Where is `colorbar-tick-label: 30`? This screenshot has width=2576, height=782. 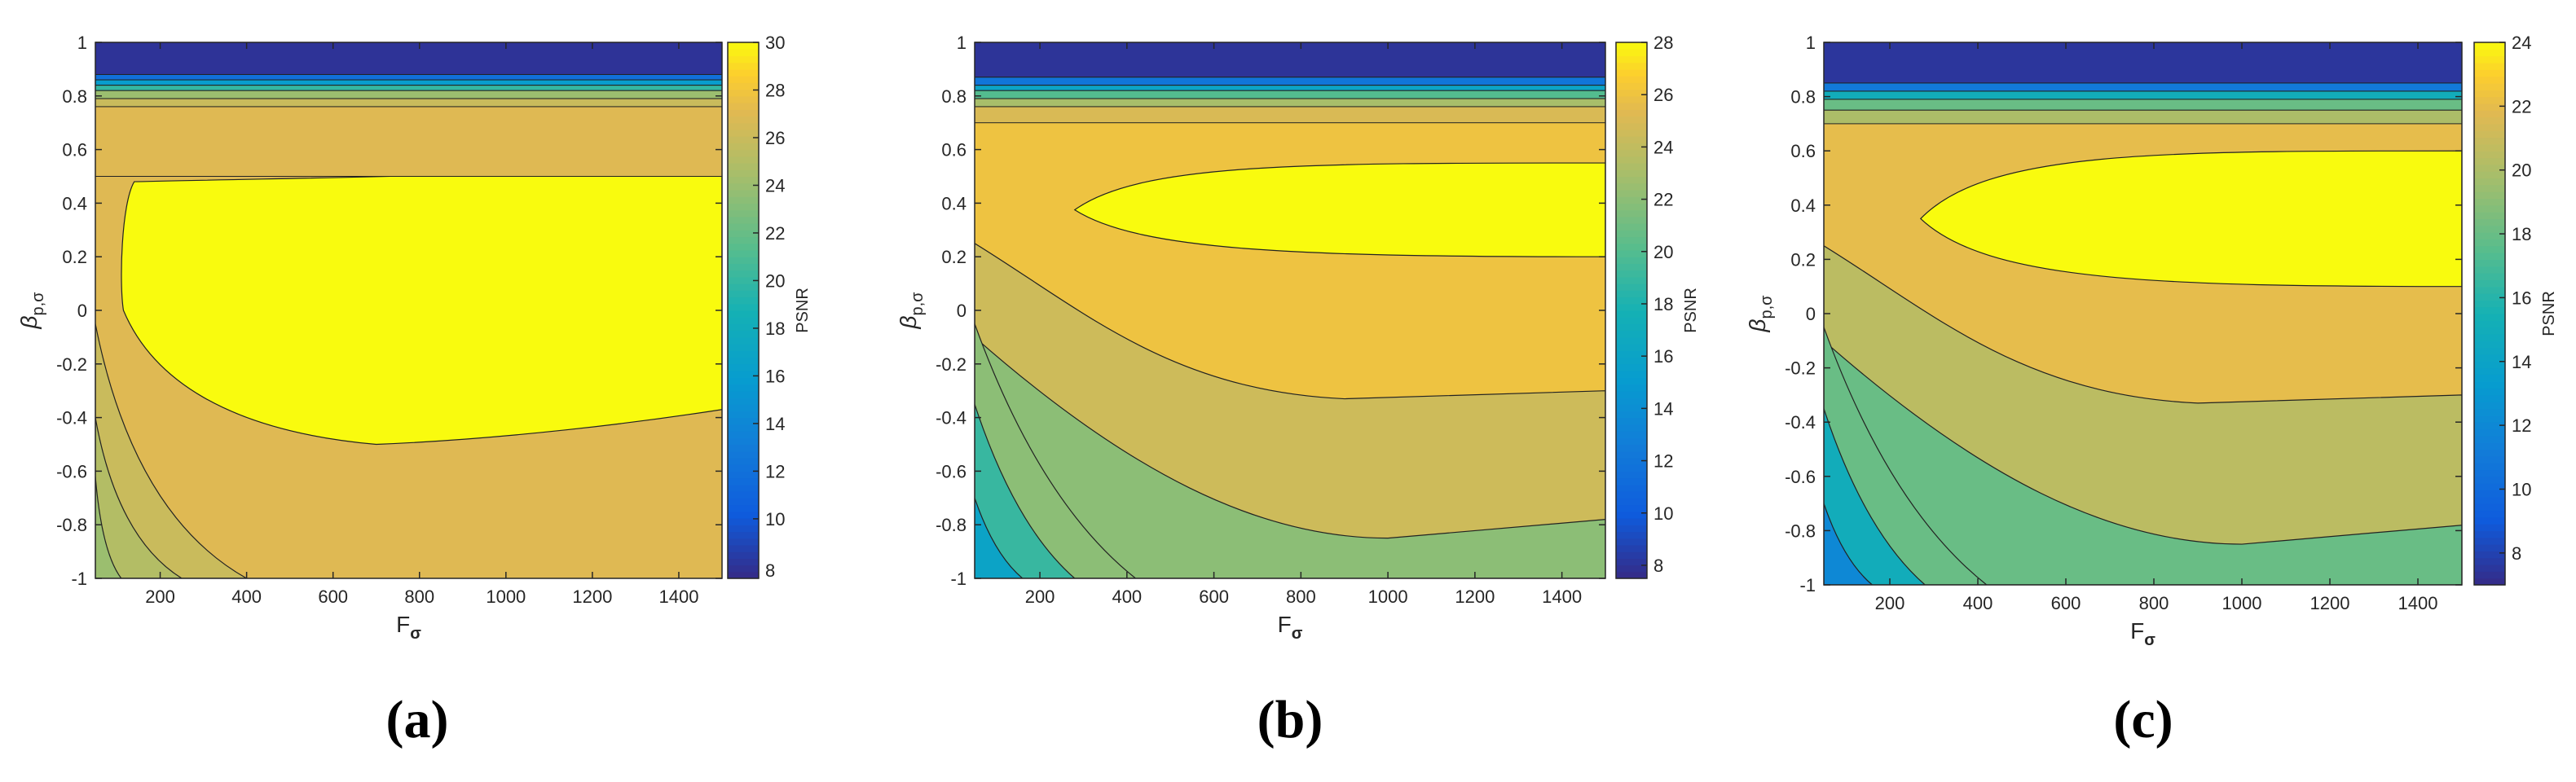 colorbar-tick-label: 30 is located at coordinates (775, 43).